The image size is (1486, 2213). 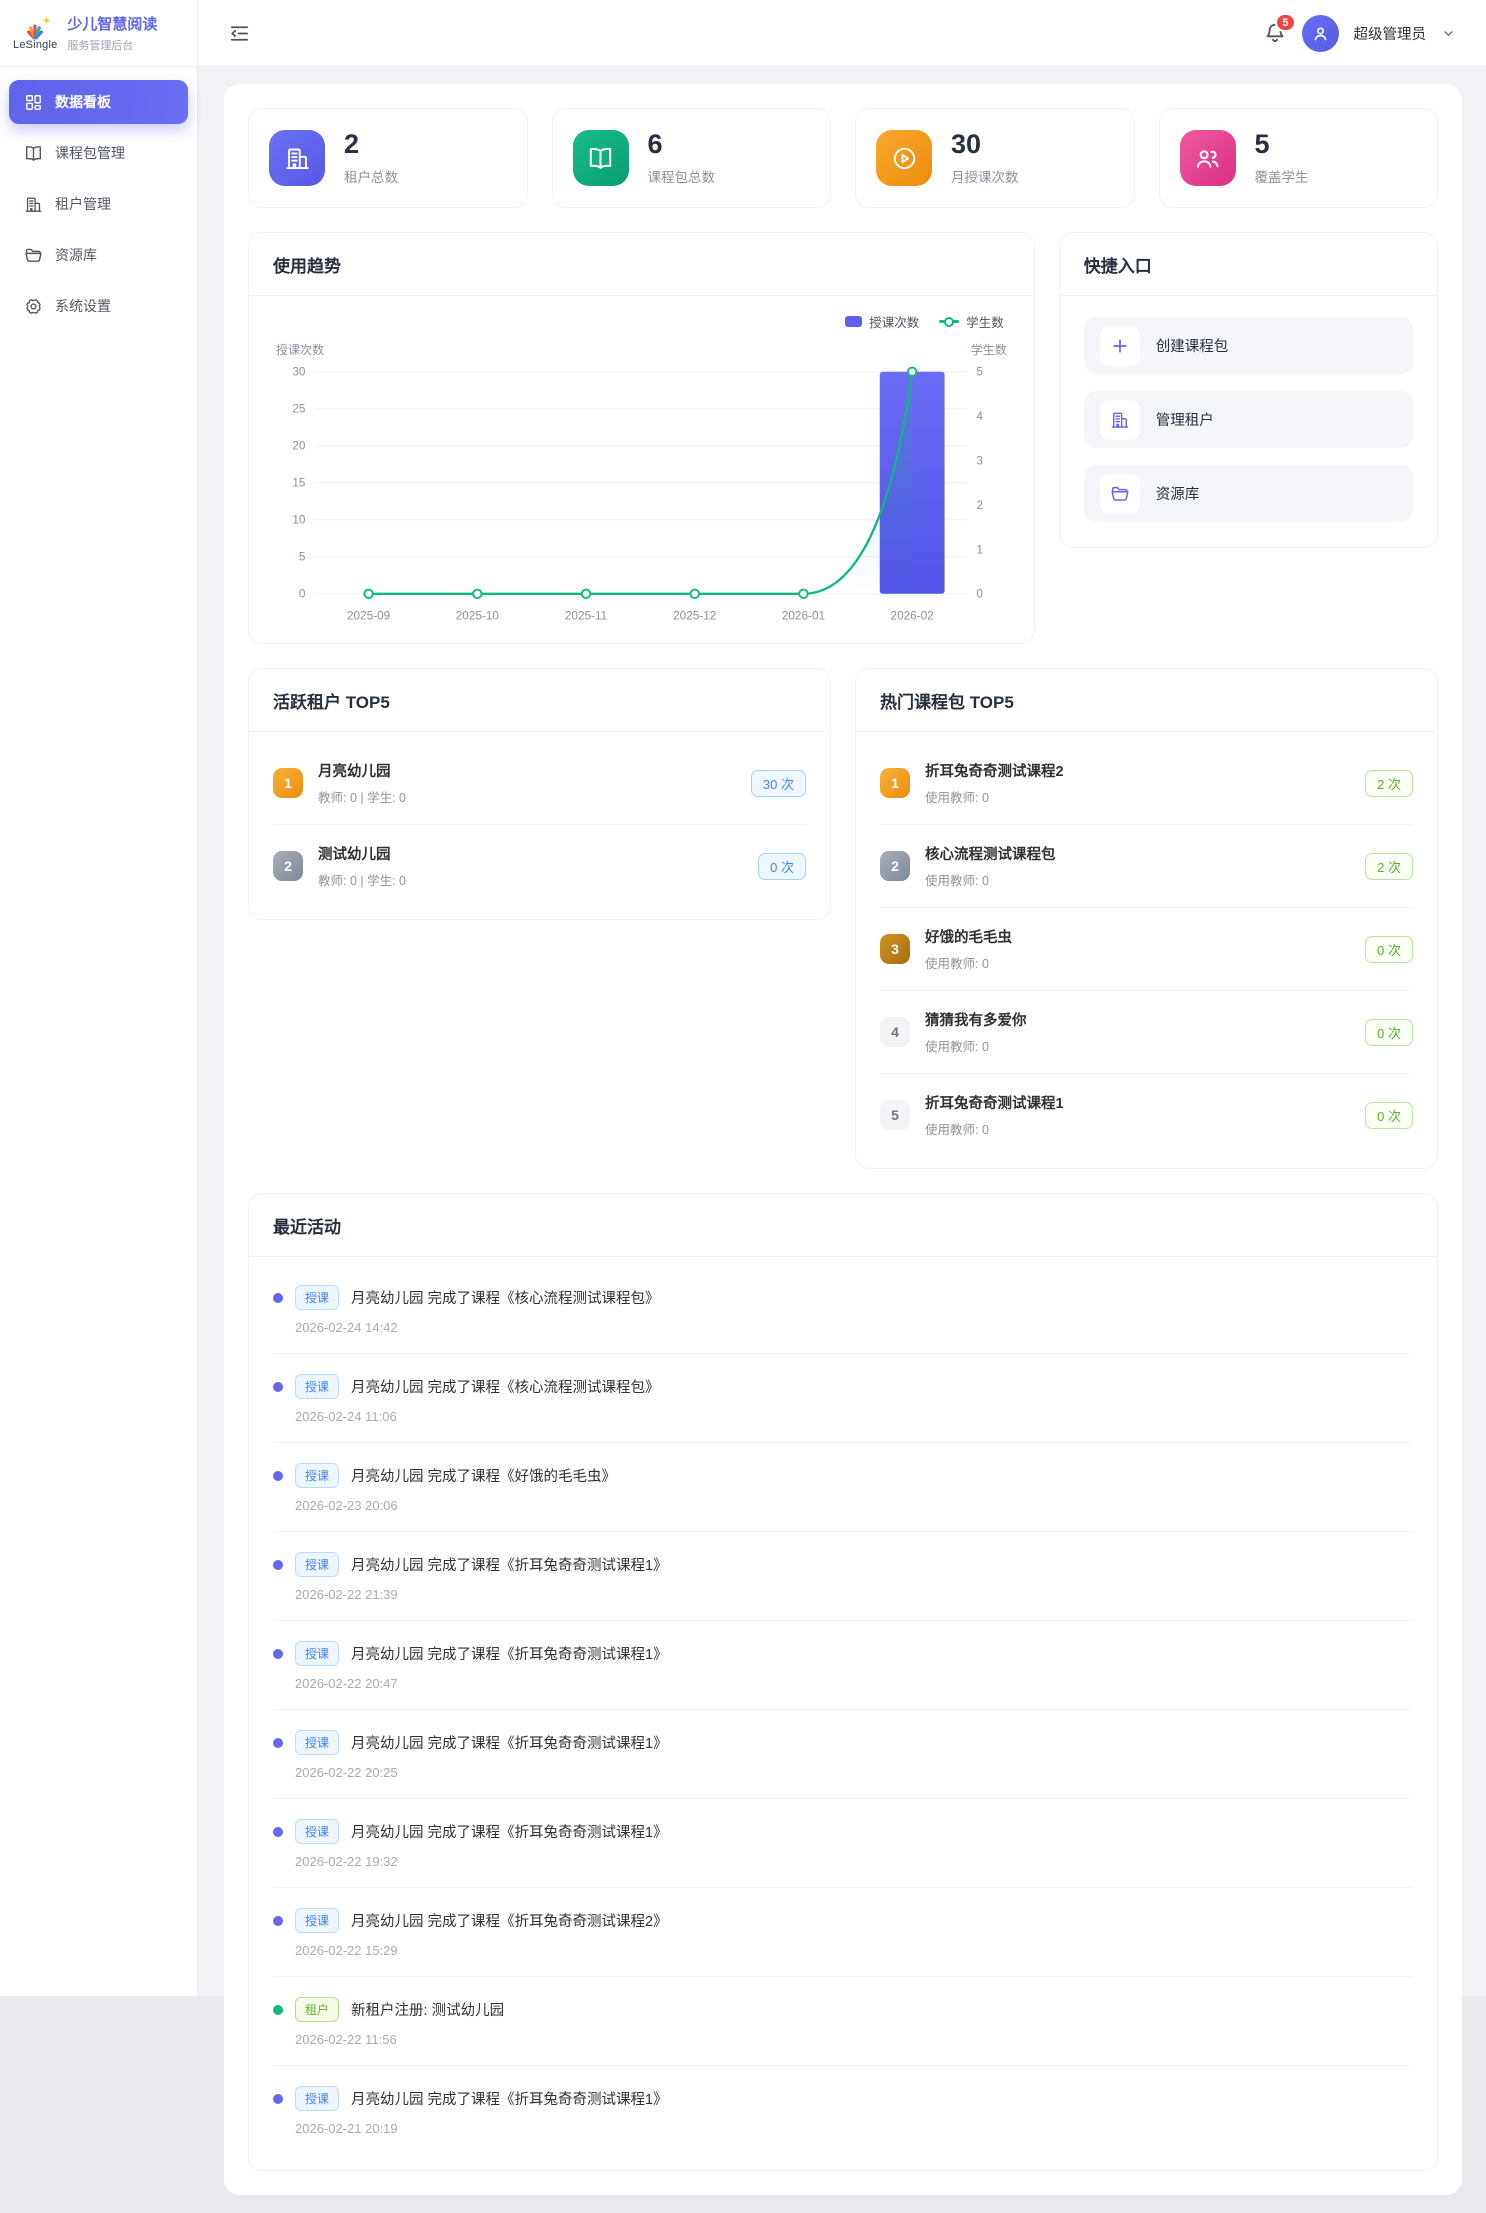 I want to click on quick-entry-item: 创建课程包, so click(x=1248, y=345).